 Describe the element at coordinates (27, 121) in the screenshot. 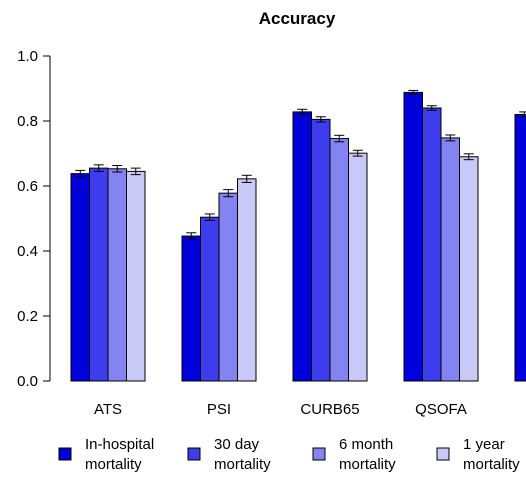

I see `y-tick-label: 0.8` at that location.